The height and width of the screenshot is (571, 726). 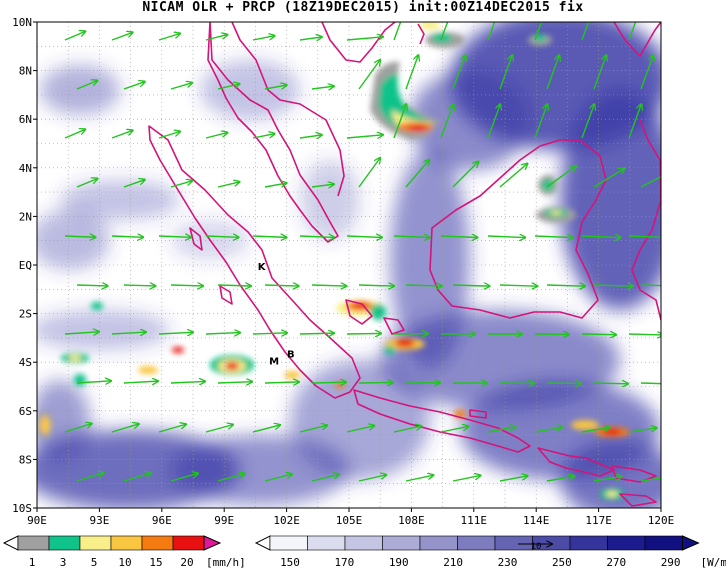 I want to click on lon-tick-label: 111E, so click(x=474, y=520).